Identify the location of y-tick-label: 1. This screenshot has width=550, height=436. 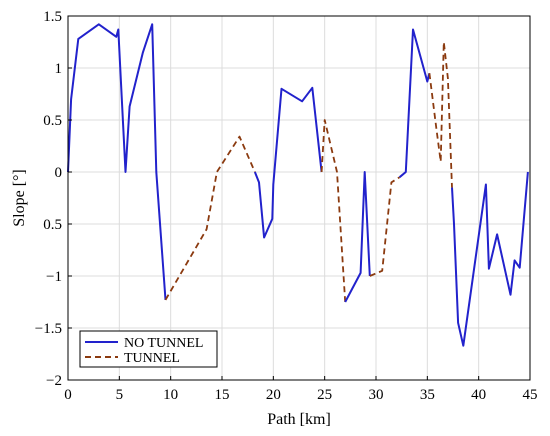
(59, 69).